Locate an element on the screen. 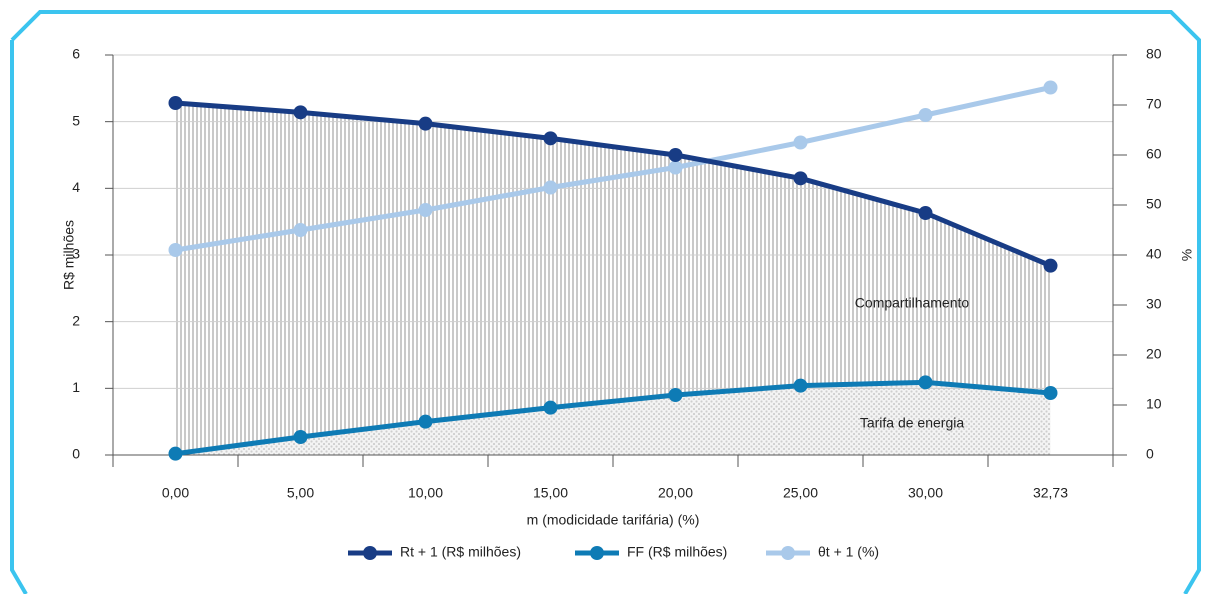 This screenshot has width=1211, height=594. y2-tick-label: 50 is located at coordinates (1154, 204).